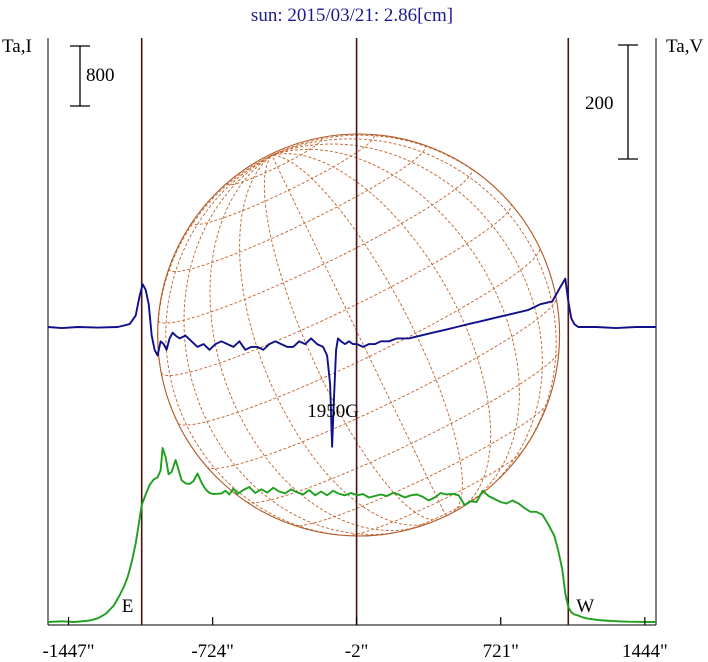 The height and width of the screenshot is (662, 708). Describe the element at coordinates (68, 651) in the screenshot. I see `x-tick-label: -1447"` at that location.